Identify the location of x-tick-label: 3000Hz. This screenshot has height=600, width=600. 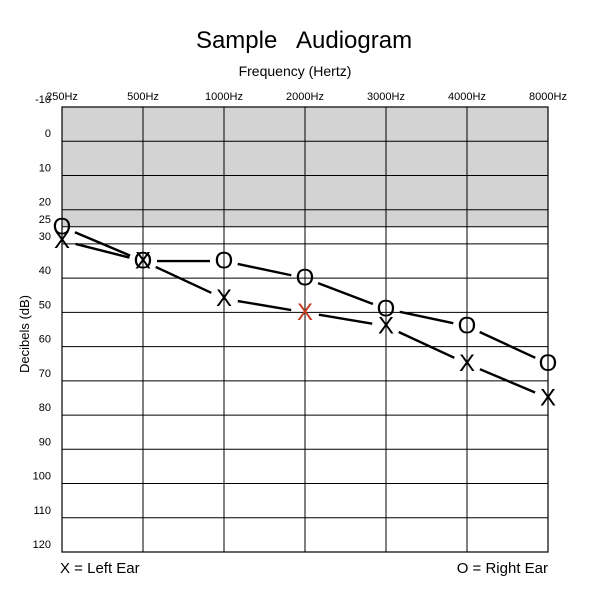
(386, 97).